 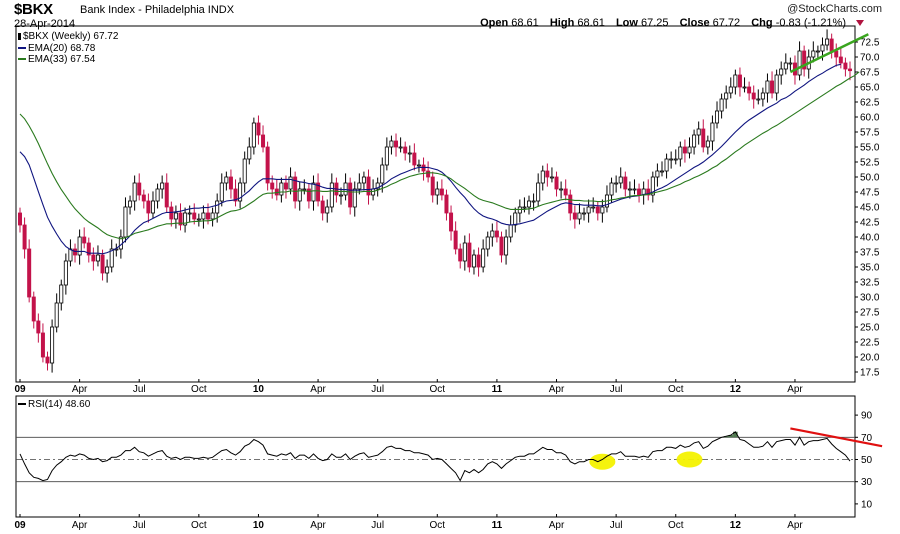 I want to click on rsi-x-tick-label: 10, so click(x=259, y=525).